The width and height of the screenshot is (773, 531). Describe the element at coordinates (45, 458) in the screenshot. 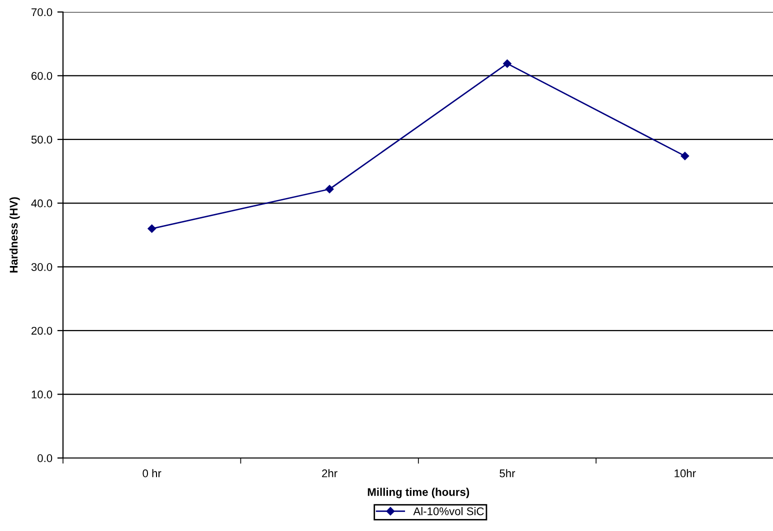

I see `y-tick-label: 0.0` at that location.